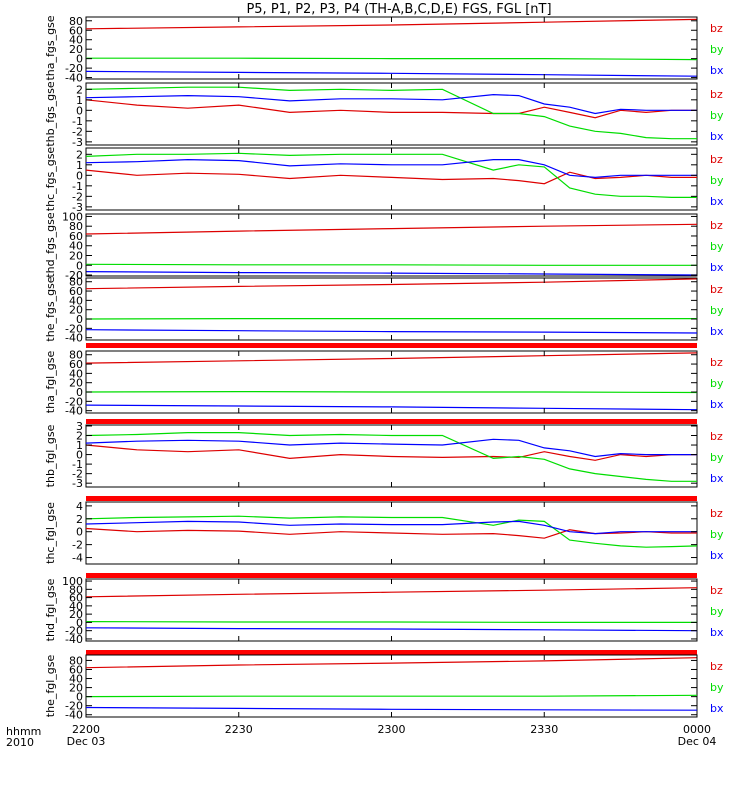 Image resolution: width=750 pixels, height=800 pixels. Describe the element at coordinates (50, 245) in the screenshot. I see `y-axis-label: thd_fgs_gse` at that location.